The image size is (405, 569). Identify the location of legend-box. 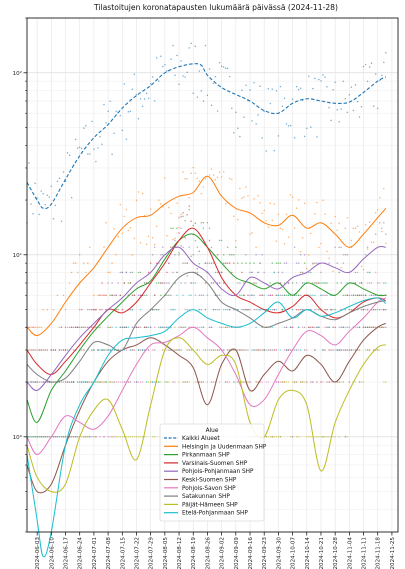
(212, 472).